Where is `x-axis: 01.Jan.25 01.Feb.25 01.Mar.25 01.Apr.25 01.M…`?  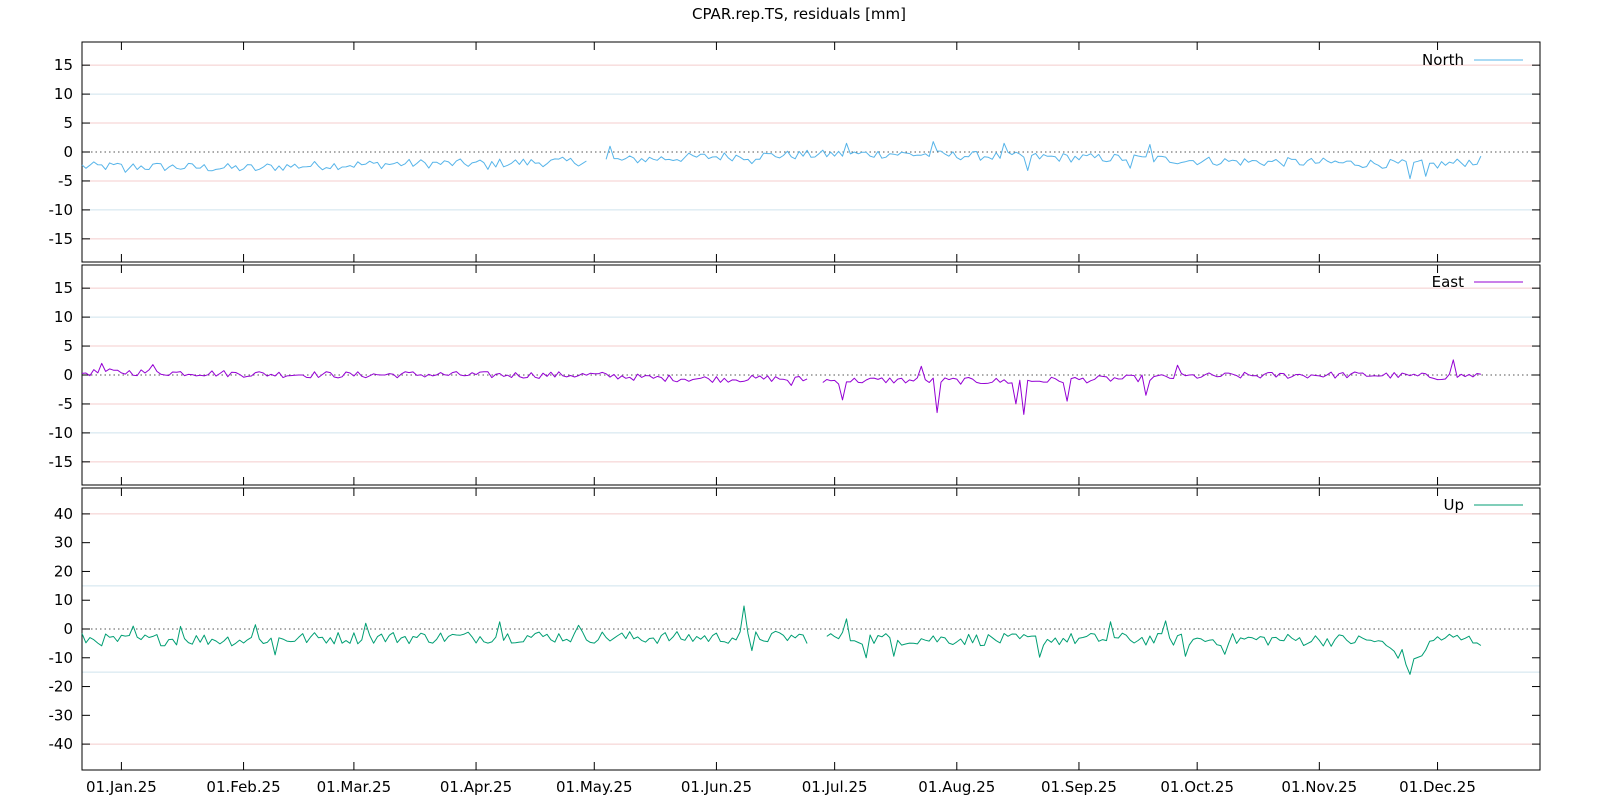 x-axis: 01.Jan.25 01.Feb.25 01.Mar.25 01.Apr.25 01.M… is located at coordinates (781, 787).